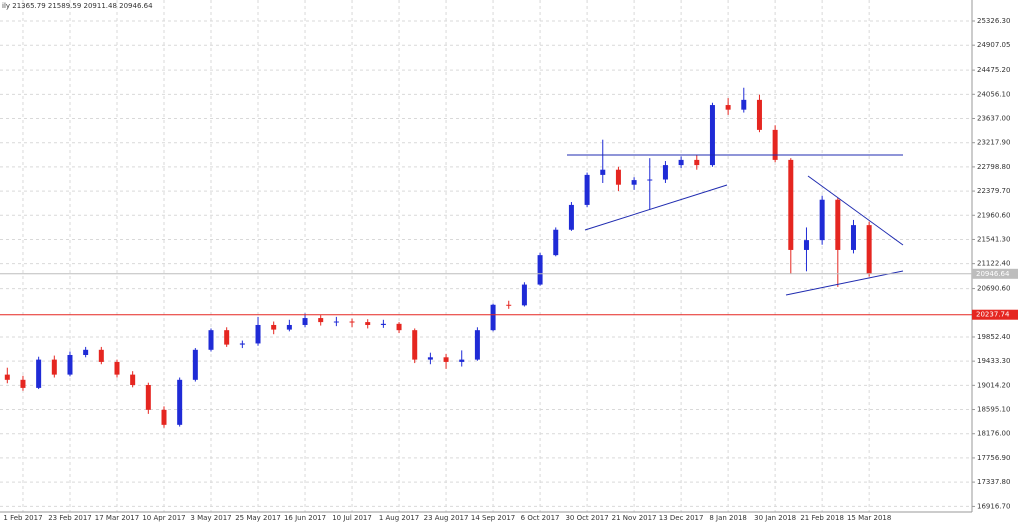  What do you see at coordinates (77, 6) in the screenshot?
I see `info-text: ily 21365.79 21589.59 20911.48 20946.64` at bounding box center [77, 6].